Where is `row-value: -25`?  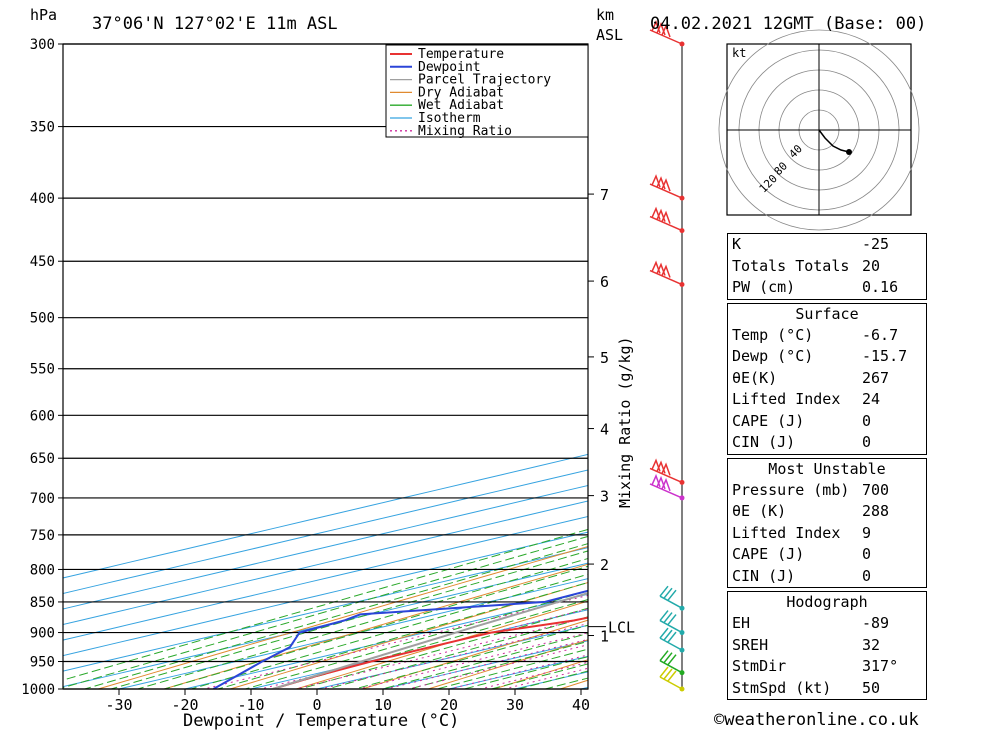 row-value: -25 is located at coordinates (876, 244).